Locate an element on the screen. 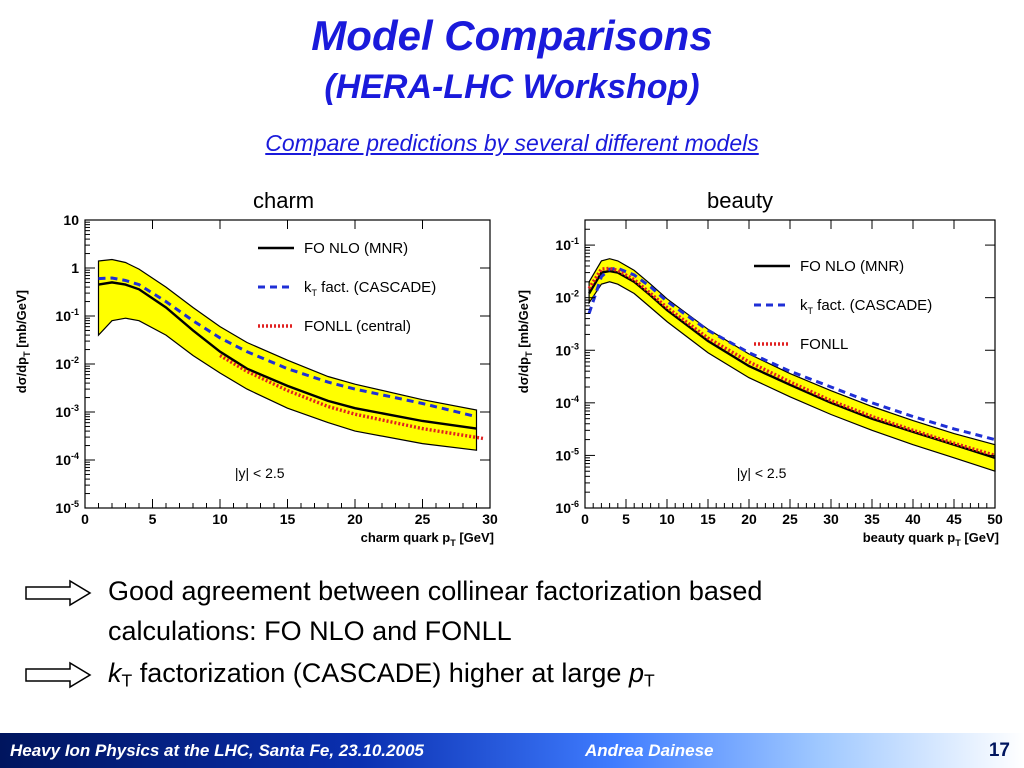 The height and width of the screenshot is (768, 1024). uncertainty-band is located at coordinates (287, 354).